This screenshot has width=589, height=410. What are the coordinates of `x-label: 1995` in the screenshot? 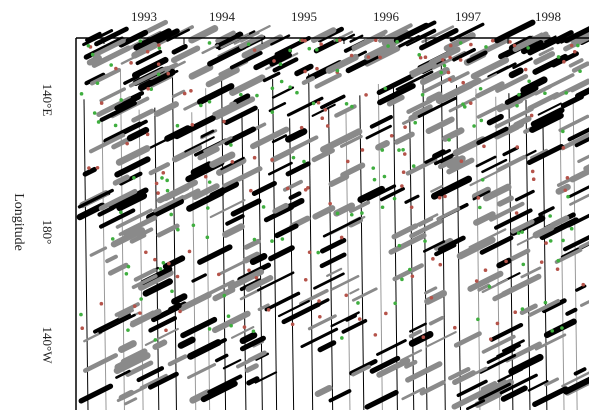 It's located at (304, 16).